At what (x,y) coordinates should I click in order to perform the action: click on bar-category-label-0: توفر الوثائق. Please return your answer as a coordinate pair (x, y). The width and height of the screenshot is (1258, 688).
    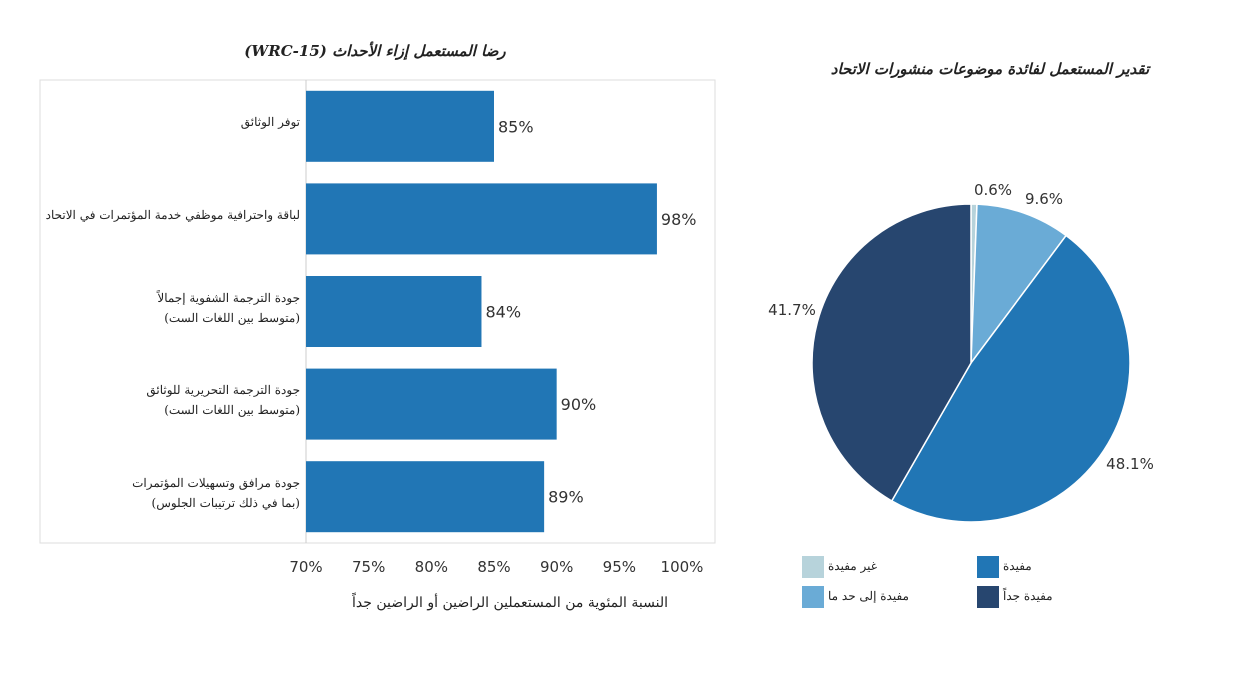
    Looking at the image, I should click on (270, 122).